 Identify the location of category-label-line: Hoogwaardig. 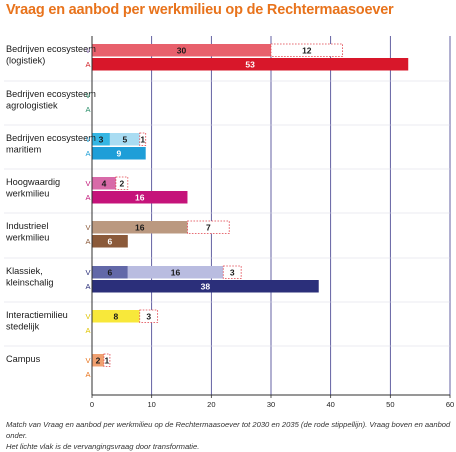
(33, 182).